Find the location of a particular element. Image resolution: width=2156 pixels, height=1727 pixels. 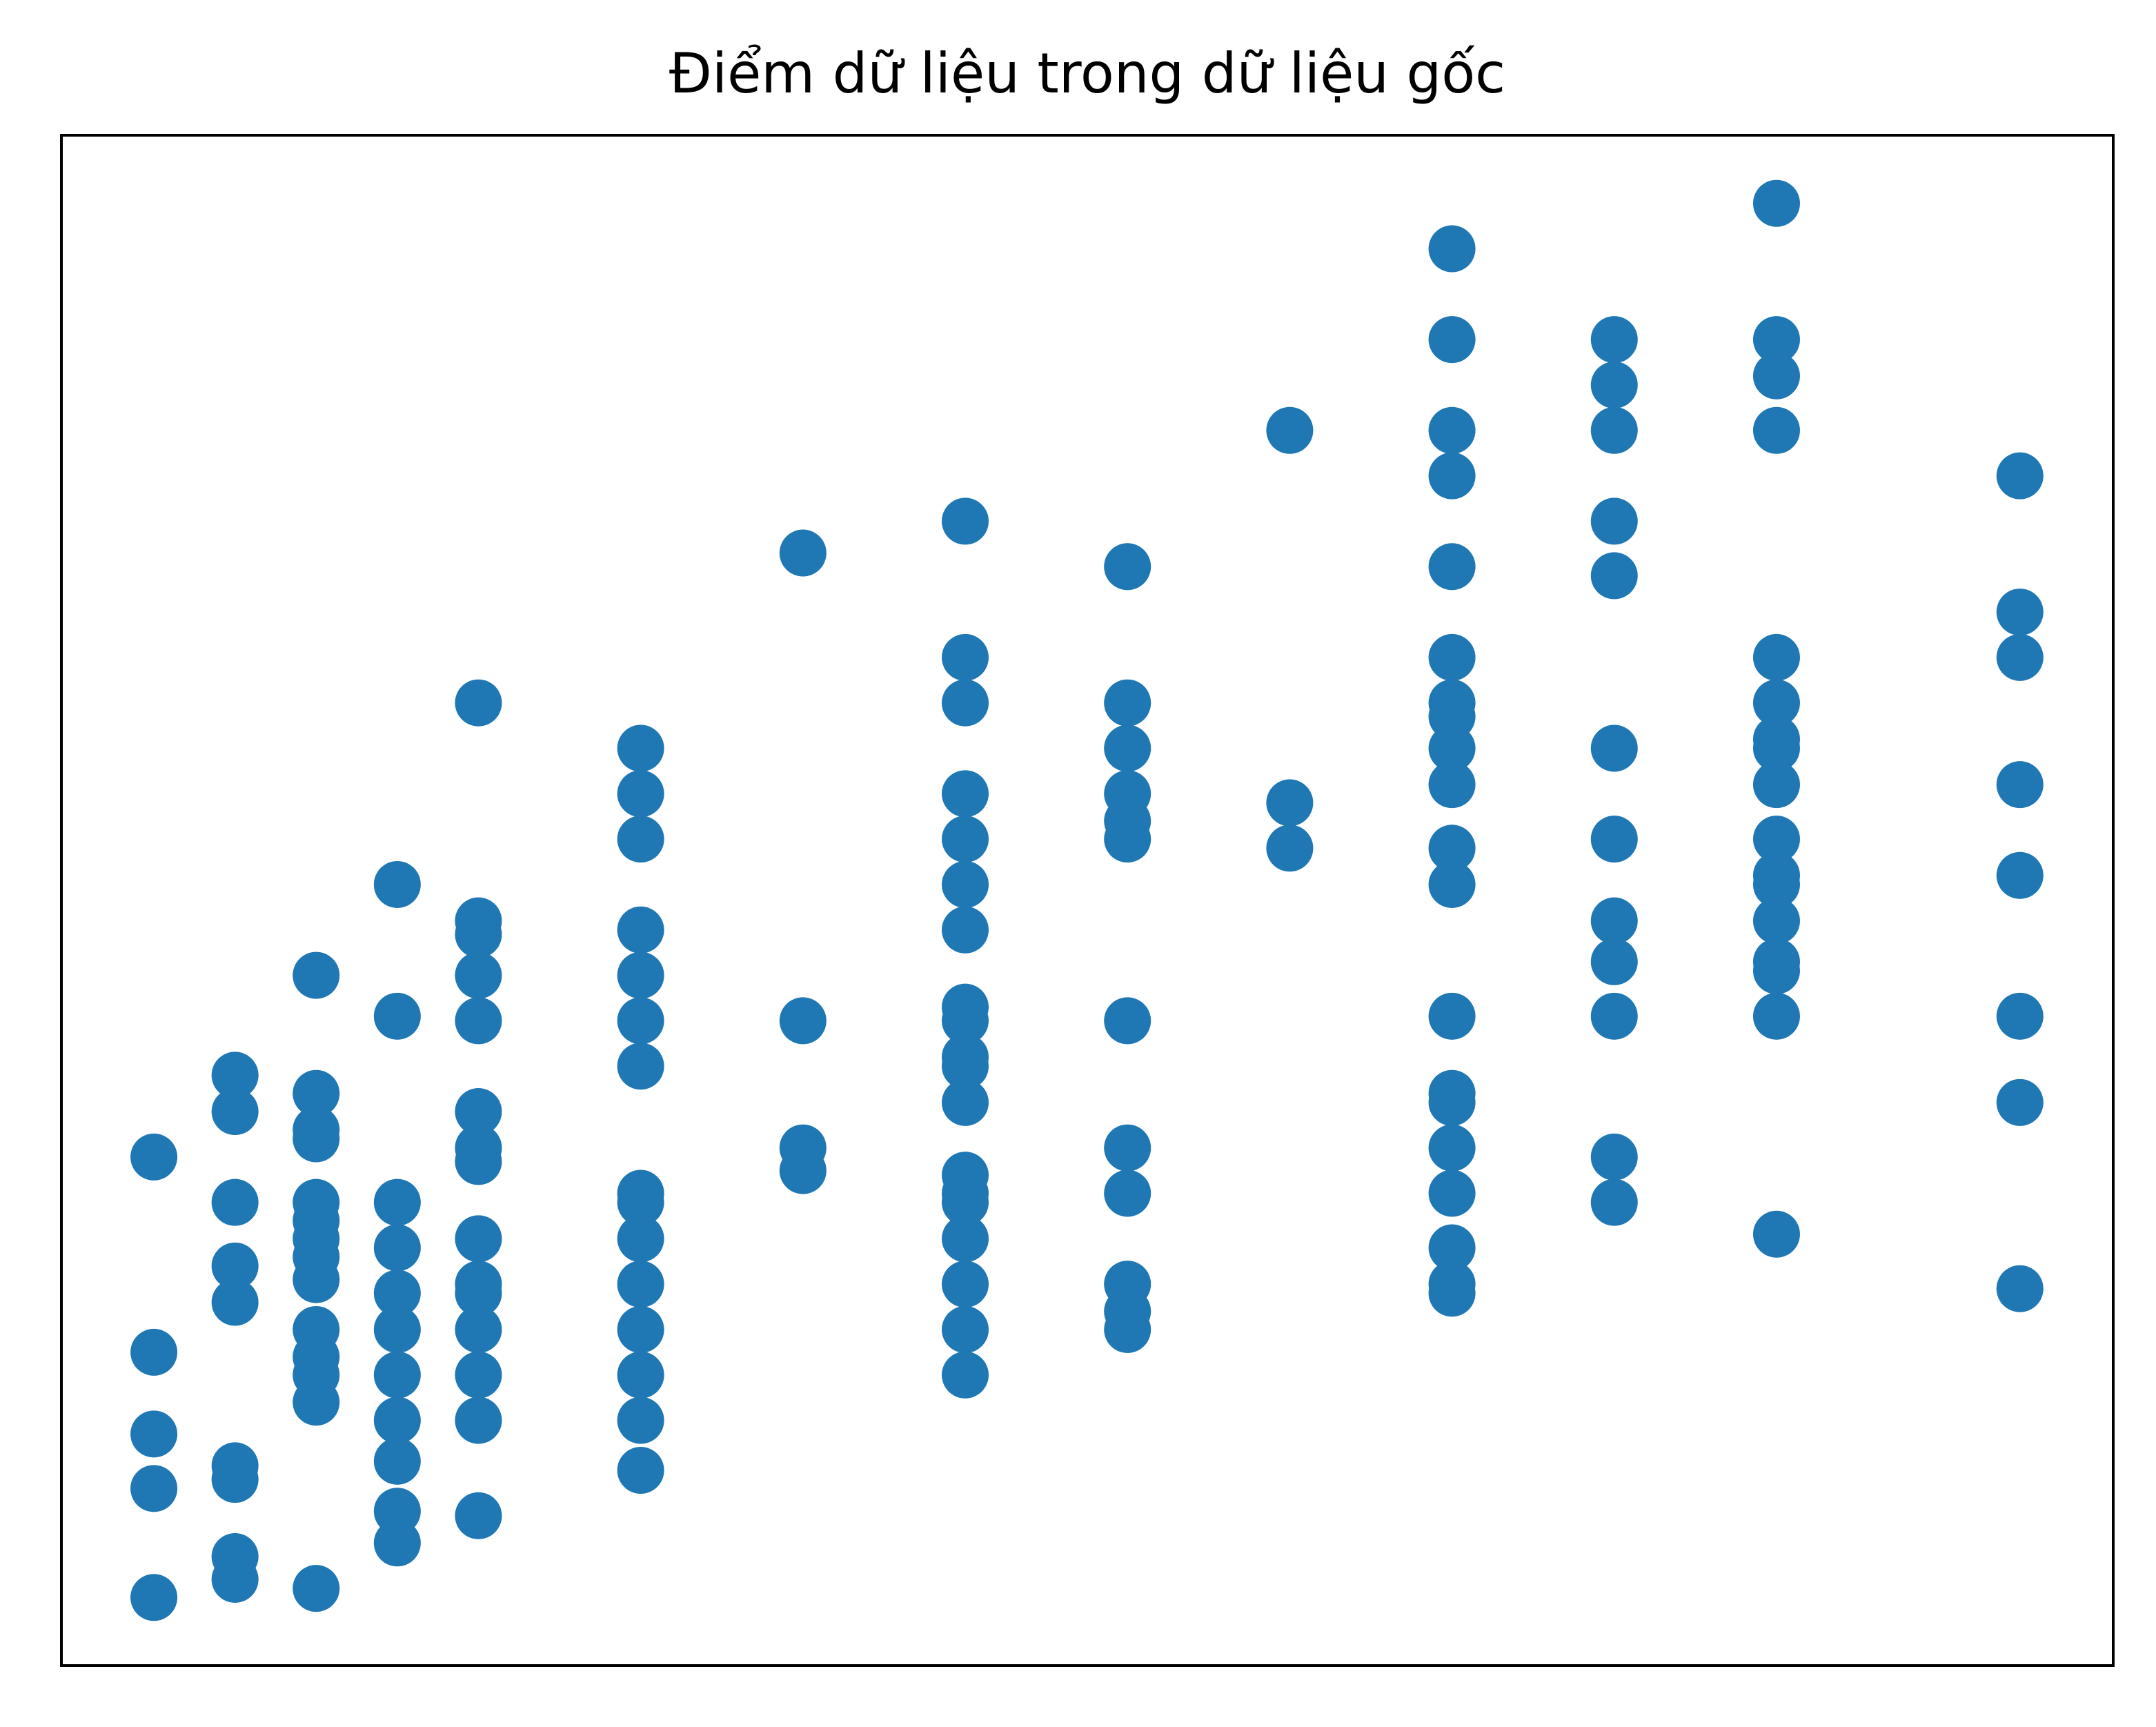

chart-title: Điểm dữ liệu trong dữ liệu gốc is located at coordinates (1087, 73).